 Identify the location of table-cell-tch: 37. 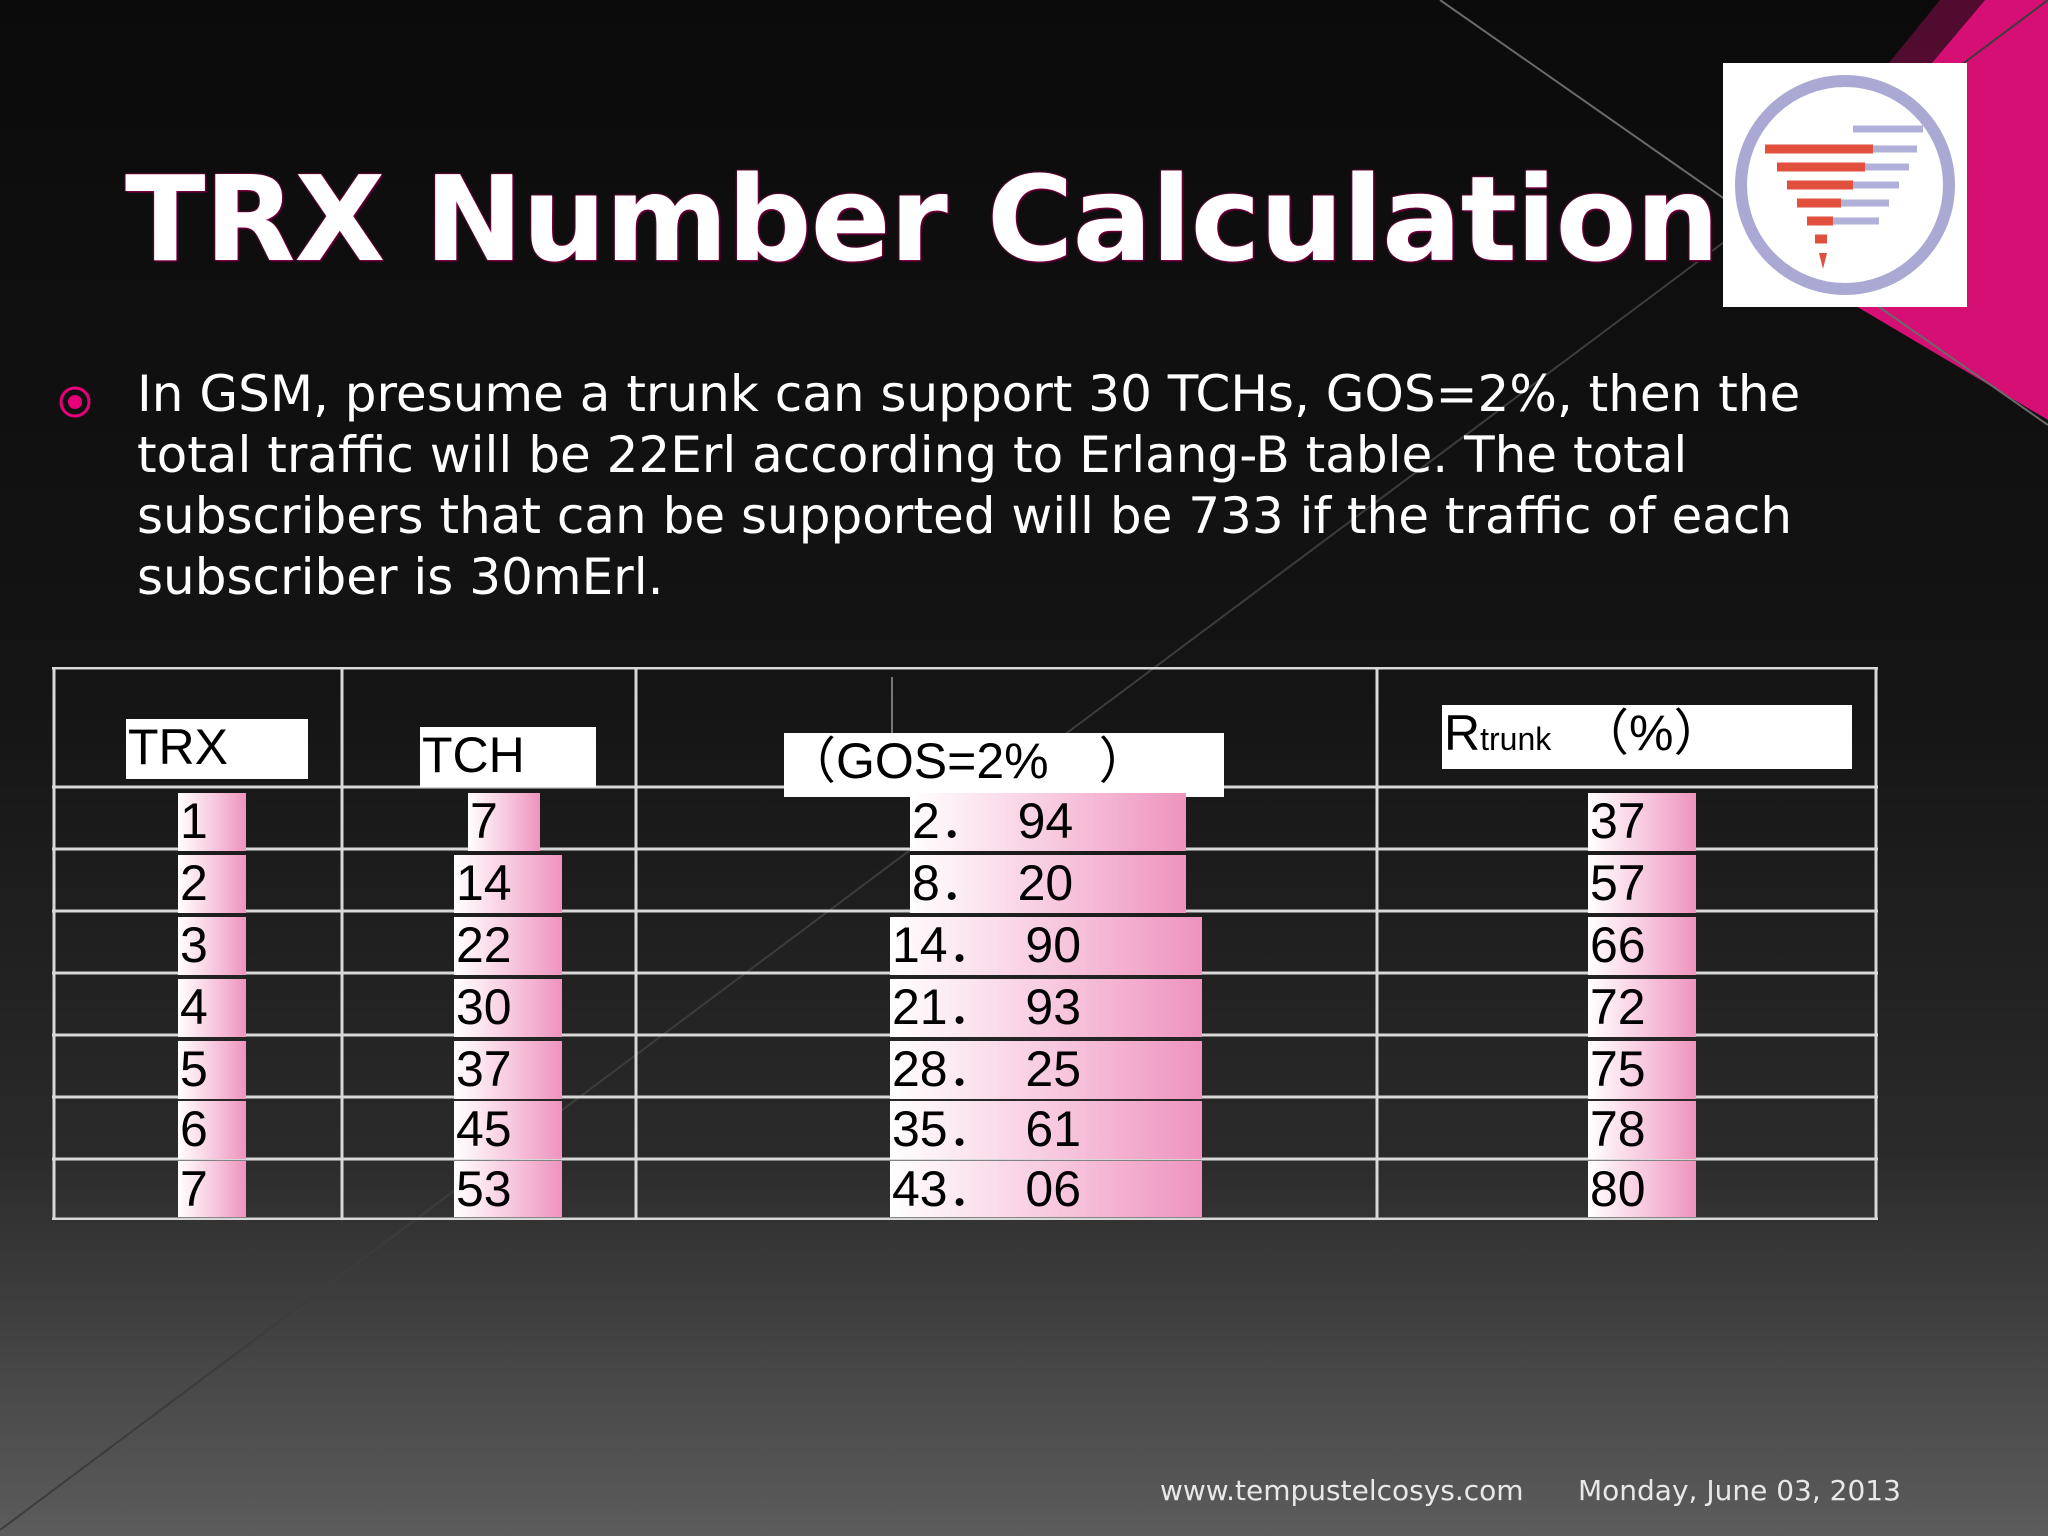
(508, 1070).